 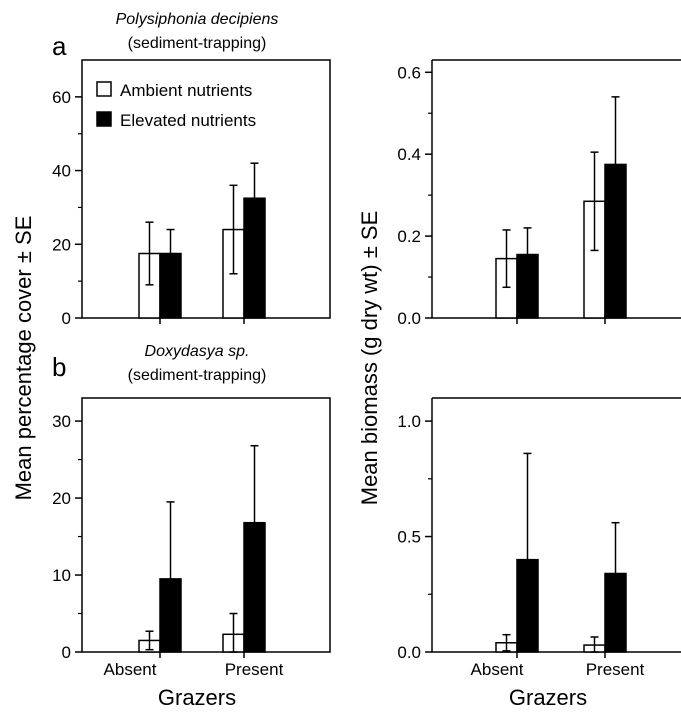 What do you see at coordinates (409, 72) in the screenshot?
I see `y-tick-label: 0.6` at bounding box center [409, 72].